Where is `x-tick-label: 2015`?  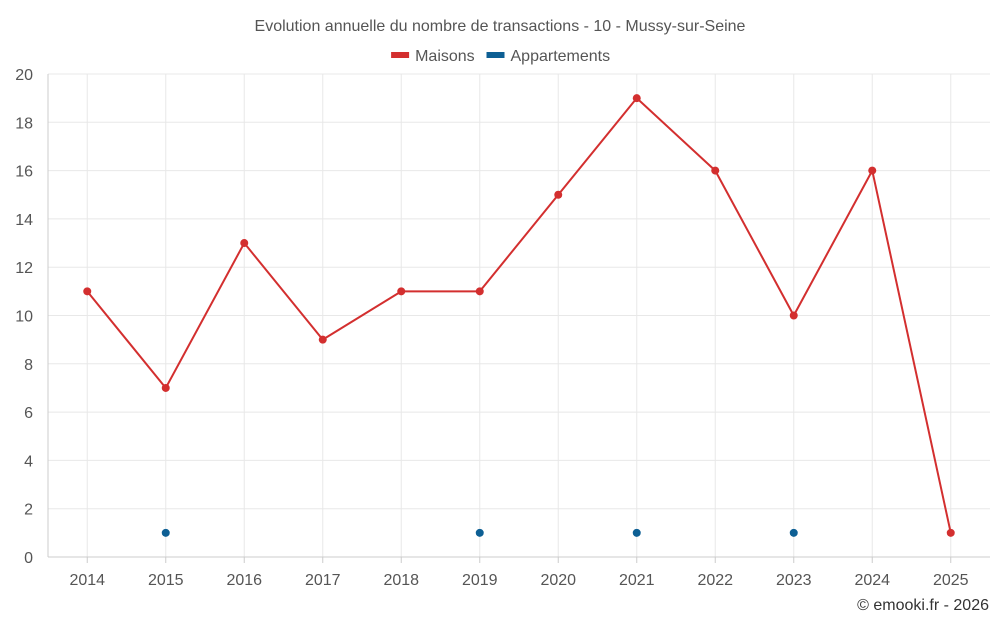 x-tick-label: 2015 is located at coordinates (166, 580).